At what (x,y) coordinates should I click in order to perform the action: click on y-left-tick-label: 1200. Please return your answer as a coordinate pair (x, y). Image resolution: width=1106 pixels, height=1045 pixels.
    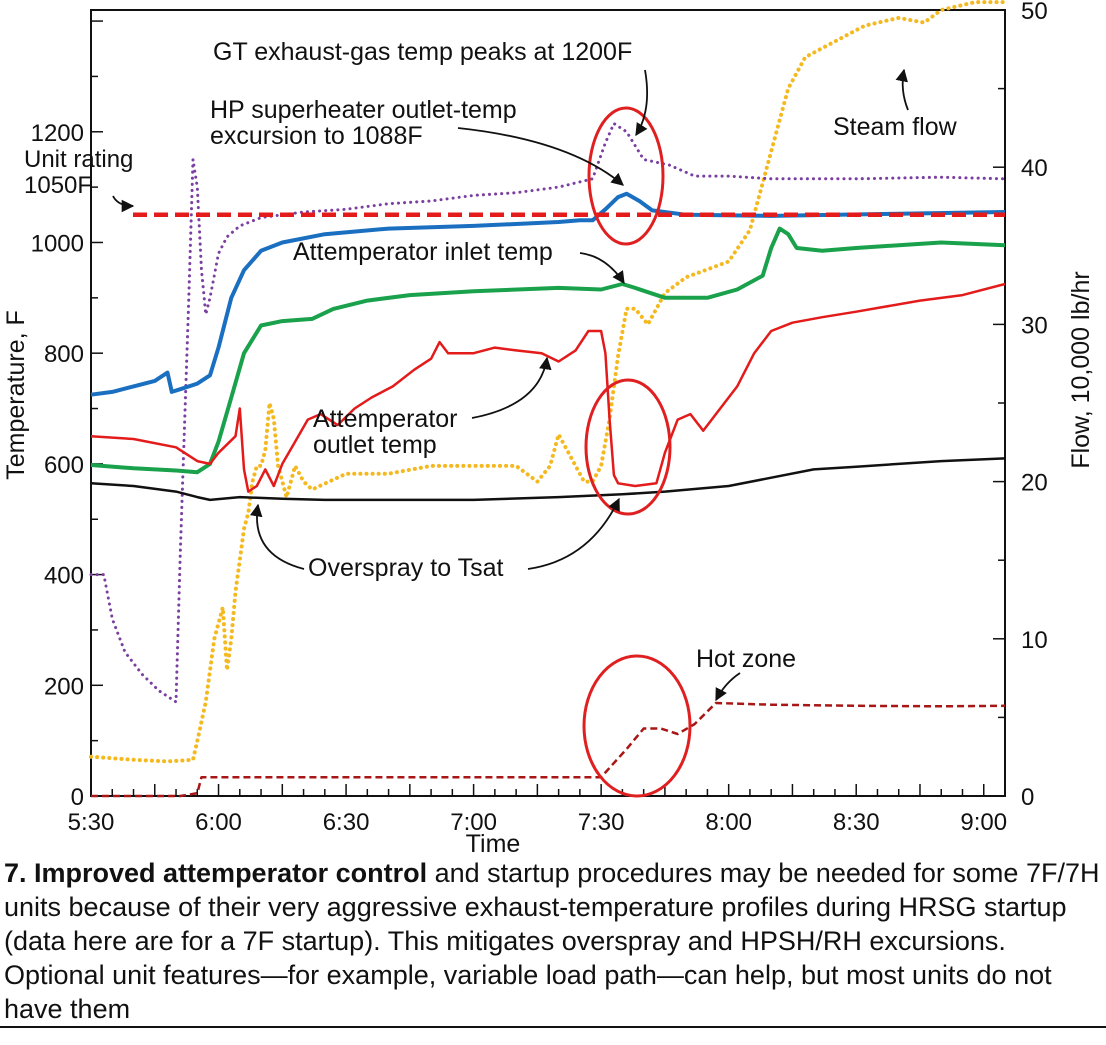
    Looking at the image, I should click on (57, 133).